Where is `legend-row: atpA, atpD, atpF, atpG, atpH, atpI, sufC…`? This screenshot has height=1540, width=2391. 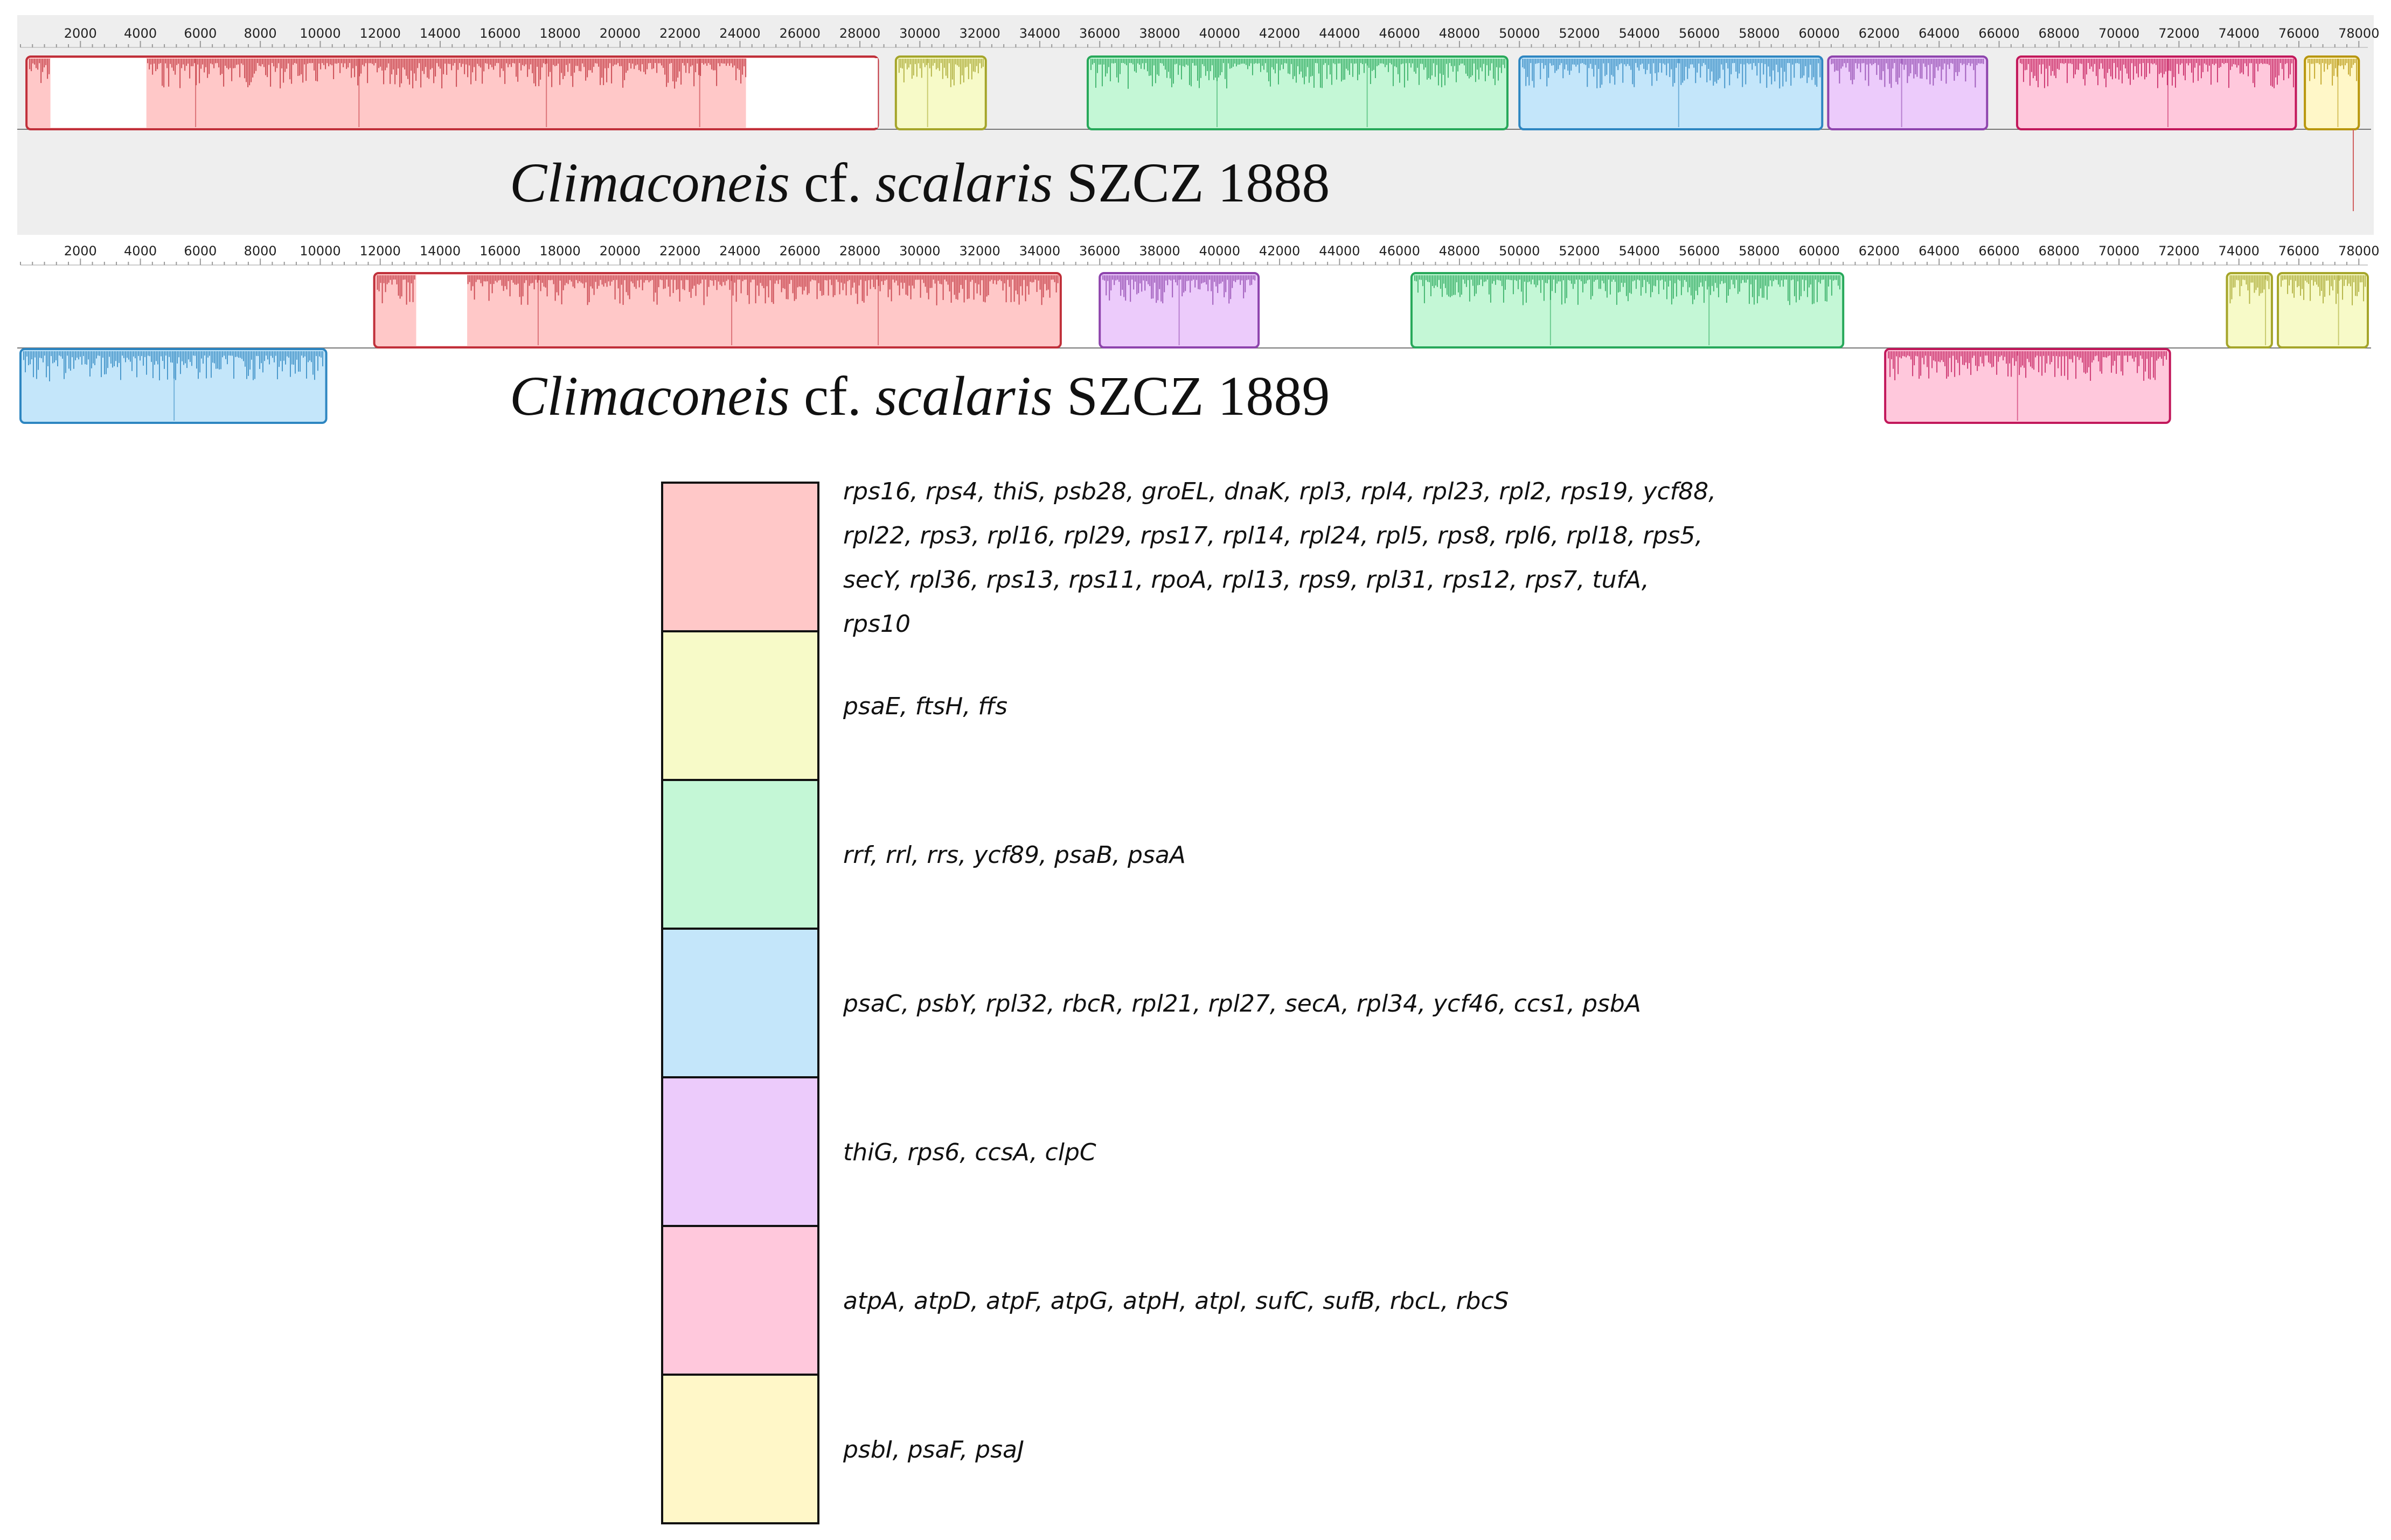
legend-row: atpA, atpD, atpF, atpG, atpH, atpI, sufC… is located at coordinates (1085, 1300).